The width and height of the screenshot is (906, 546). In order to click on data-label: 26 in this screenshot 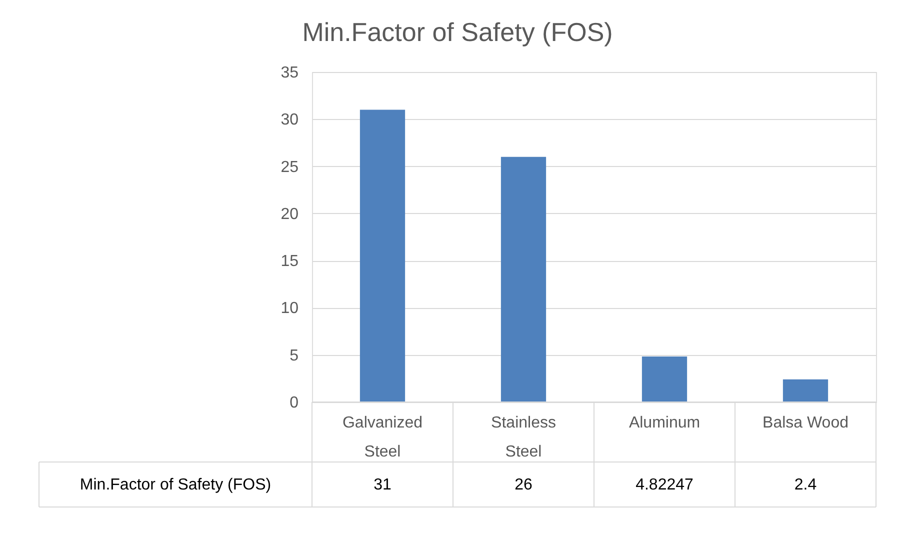, I will do `click(523, 485)`.